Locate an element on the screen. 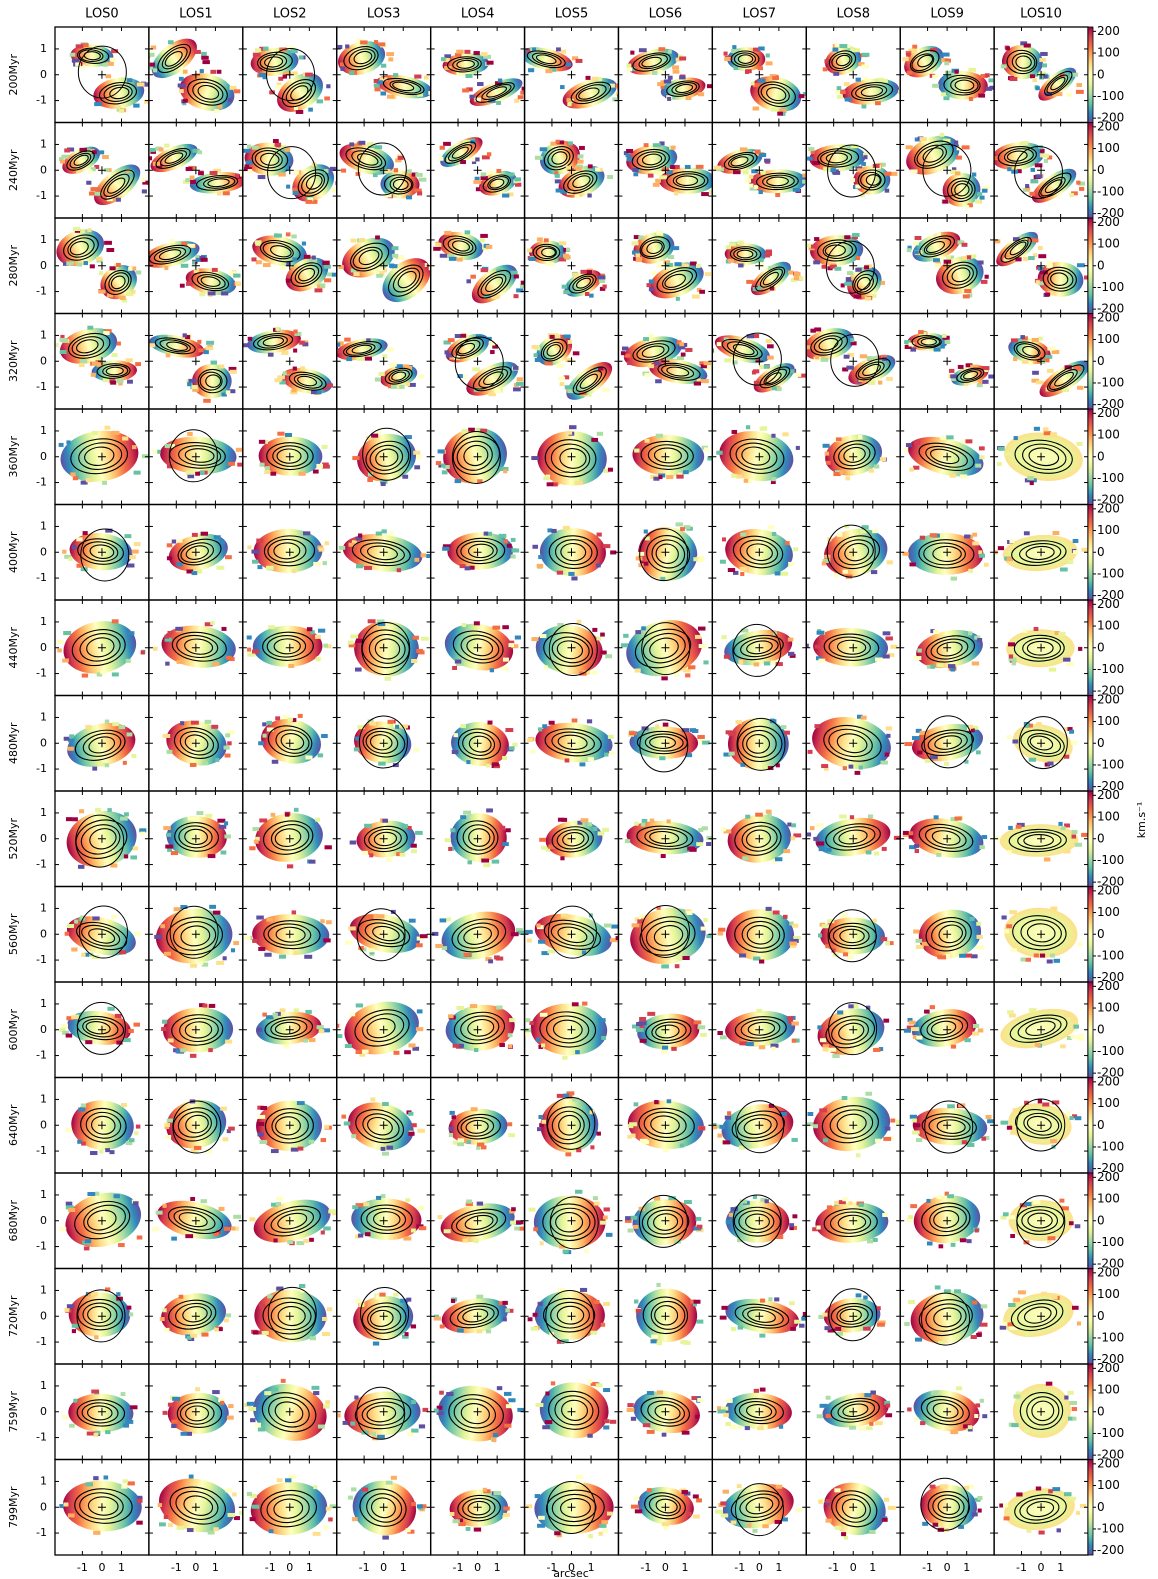 This screenshot has width=1158, height=1579. colorbar-tick-label: 0 is located at coordinates (1101, 838).